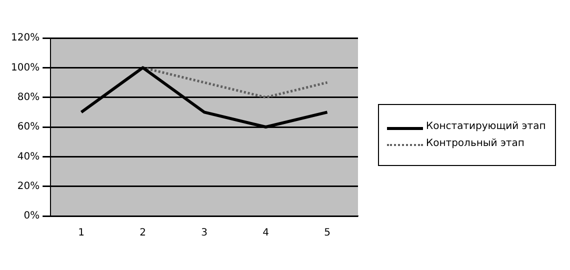 Image resolution: width=570 pixels, height=270 pixels. Describe the element at coordinates (327, 233) in the screenshot. I see `x-tick-label: 5` at that location.